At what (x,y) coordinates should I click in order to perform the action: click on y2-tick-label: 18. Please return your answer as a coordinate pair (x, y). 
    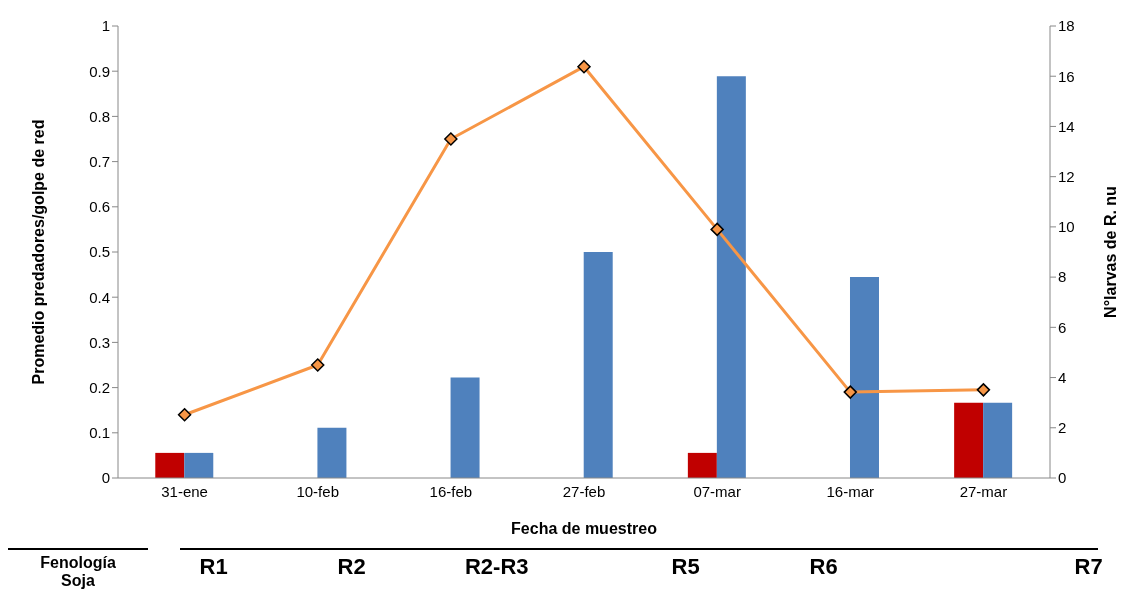
    Looking at the image, I should click on (1066, 26).